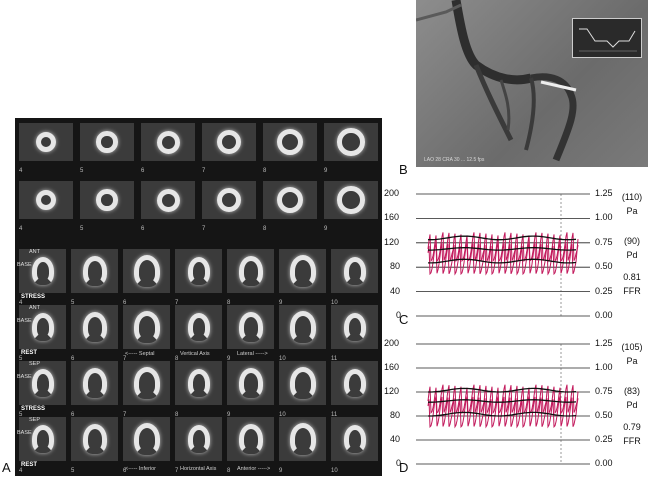 This screenshot has height=477, width=650. Describe the element at coordinates (631, 391) in the screenshot. I see `pd-mean-value: (83)` at that location.